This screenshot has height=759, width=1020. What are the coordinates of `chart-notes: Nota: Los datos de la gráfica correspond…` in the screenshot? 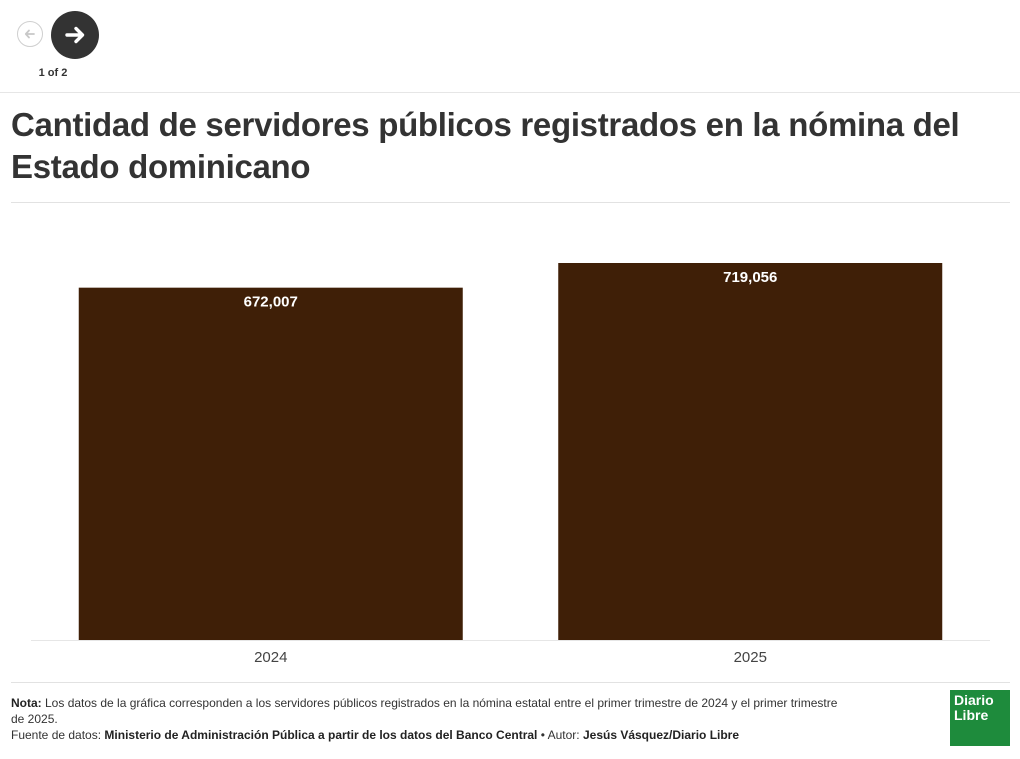 It's located at (426, 719).